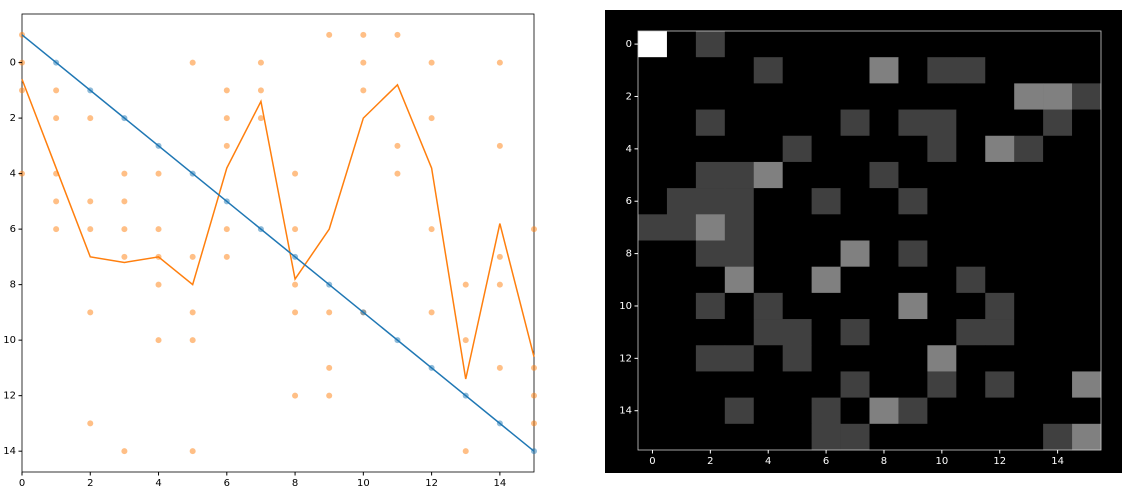 The height and width of the screenshot is (501, 1130). Describe the element at coordinates (768, 461) in the screenshot. I see `x-tick-label: 4` at that location.